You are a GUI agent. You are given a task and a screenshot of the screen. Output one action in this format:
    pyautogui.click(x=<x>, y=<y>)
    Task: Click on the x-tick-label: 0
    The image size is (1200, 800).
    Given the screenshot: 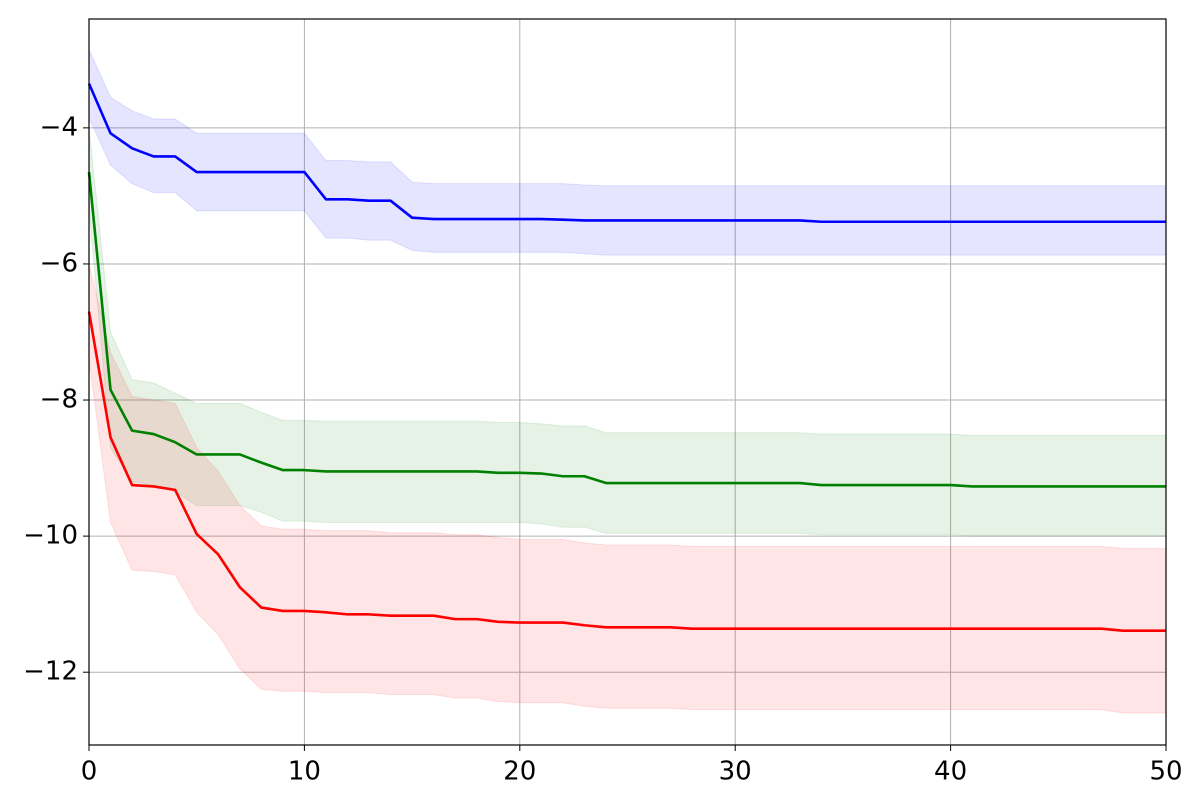 What is the action you would take?
    pyautogui.click(x=89, y=772)
    